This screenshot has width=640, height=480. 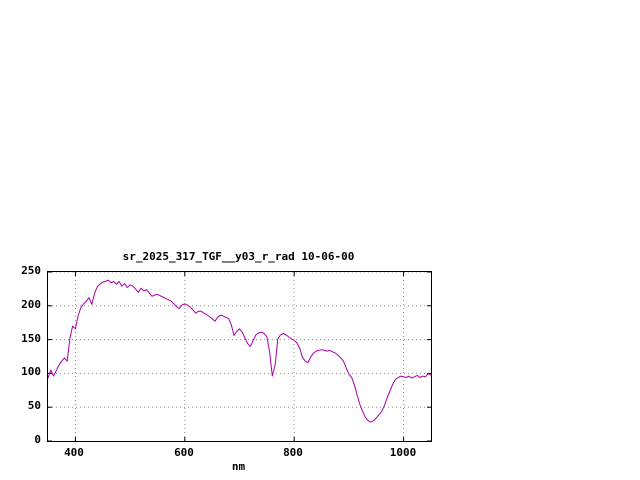 What do you see at coordinates (31, 304) in the screenshot?
I see `y-tick-label: 200` at bounding box center [31, 304].